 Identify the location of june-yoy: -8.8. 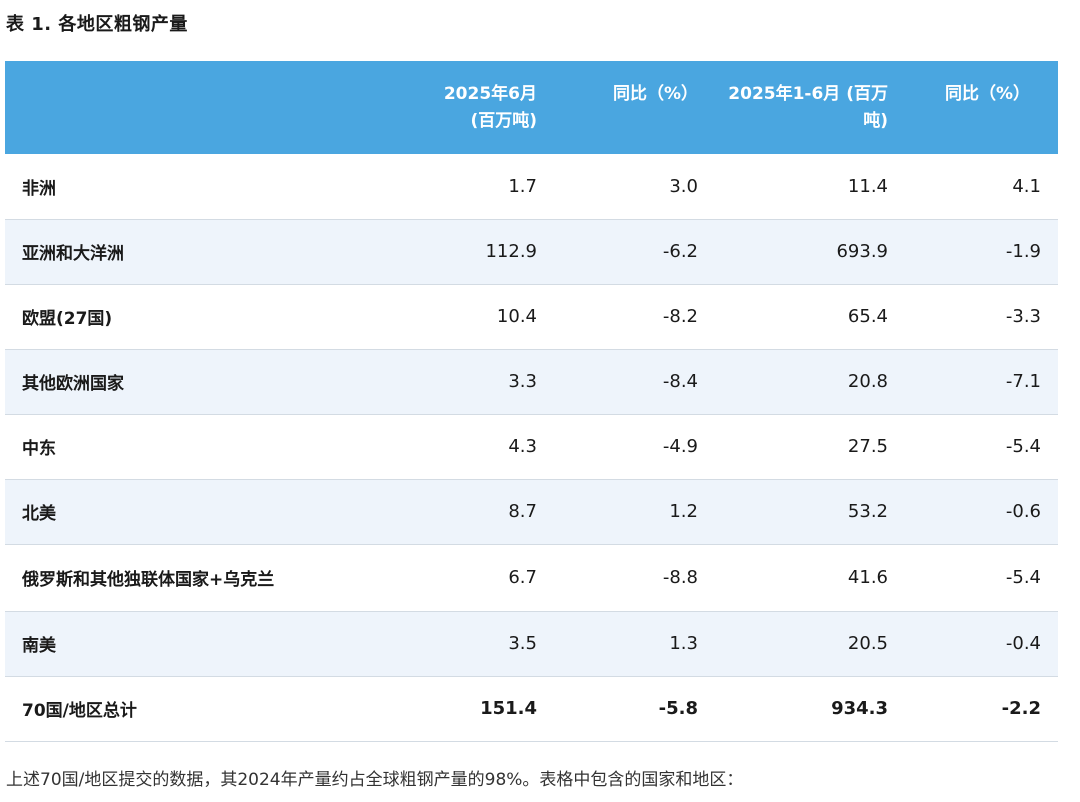
(680, 577).